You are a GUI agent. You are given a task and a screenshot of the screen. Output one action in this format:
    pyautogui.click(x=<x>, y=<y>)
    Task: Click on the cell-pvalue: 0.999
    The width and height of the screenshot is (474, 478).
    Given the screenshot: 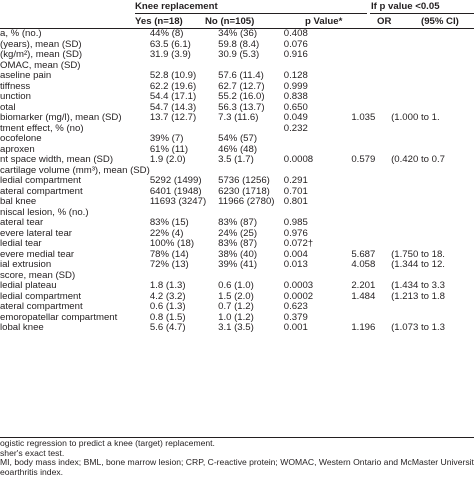 What is the action you would take?
    pyautogui.click(x=295, y=86)
    